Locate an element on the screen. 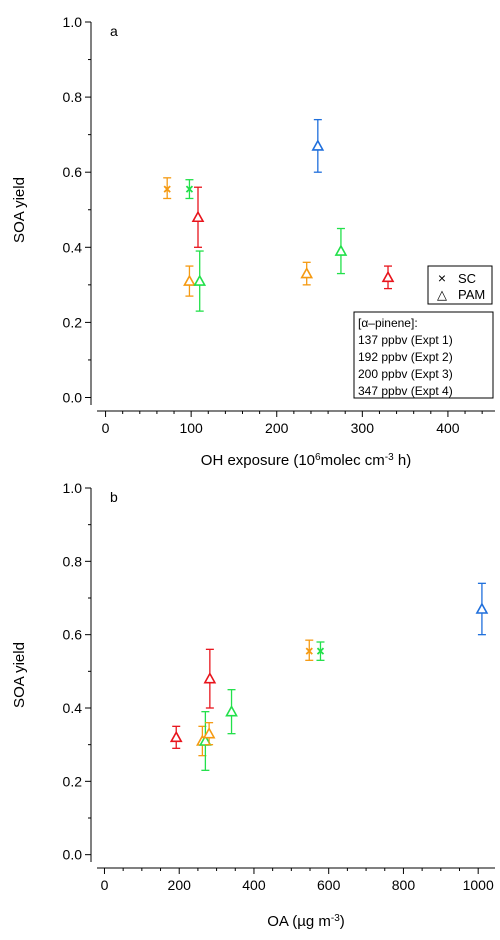  legend-experiments-box is located at coordinates (423, 355).